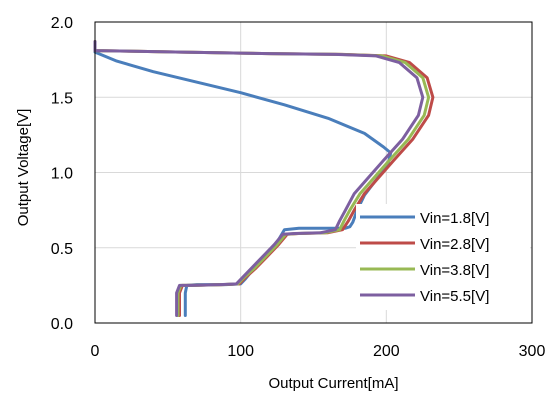 The image size is (551, 394). Describe the element at coordinates (62, 174) in the screenshot. I see `y-tick-label: 1.0` at that location.